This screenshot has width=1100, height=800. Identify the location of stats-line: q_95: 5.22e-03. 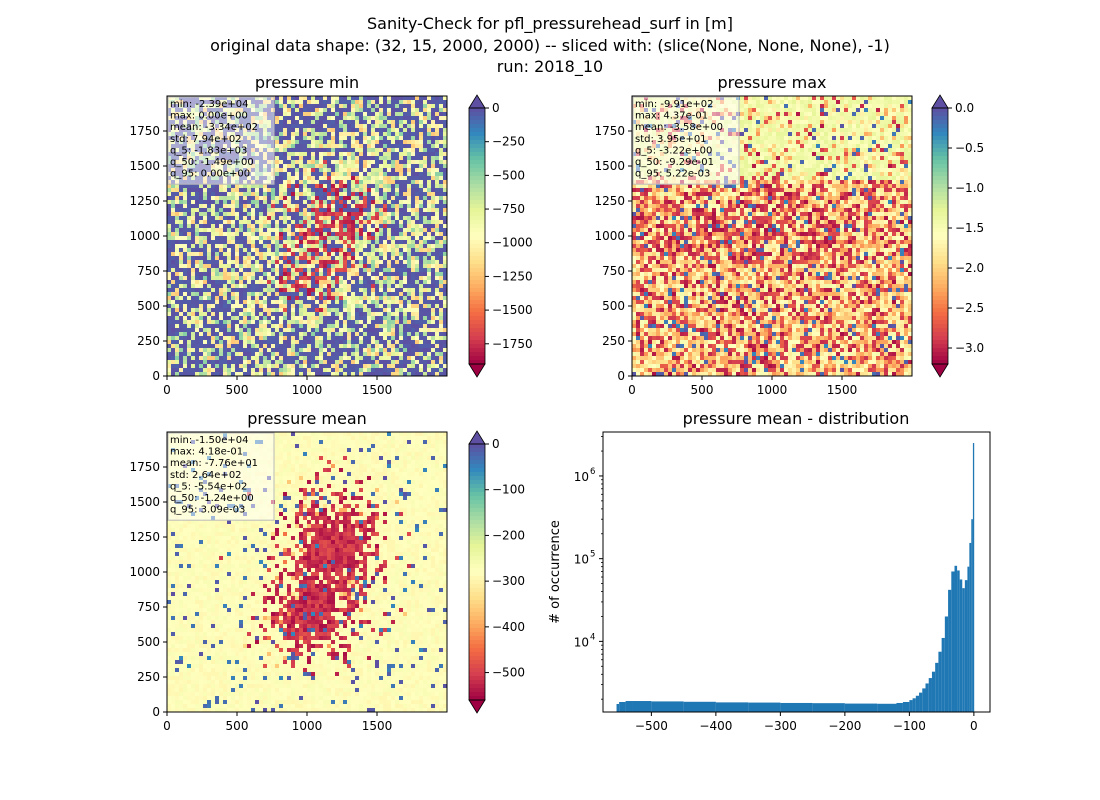
(672, 174).